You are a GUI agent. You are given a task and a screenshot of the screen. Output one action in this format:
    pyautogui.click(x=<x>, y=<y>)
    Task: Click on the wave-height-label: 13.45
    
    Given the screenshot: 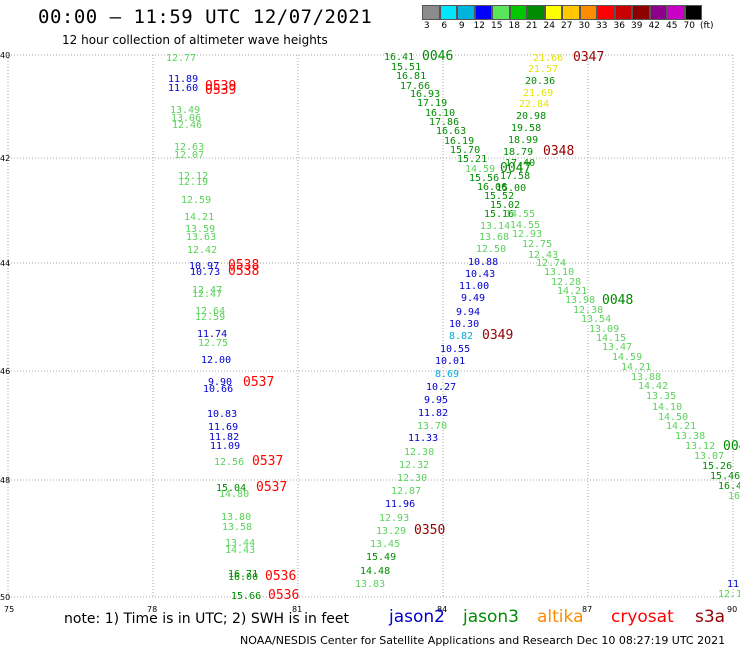 What is the action you would take?
    pyautogui.click(x=385, y=544)
    